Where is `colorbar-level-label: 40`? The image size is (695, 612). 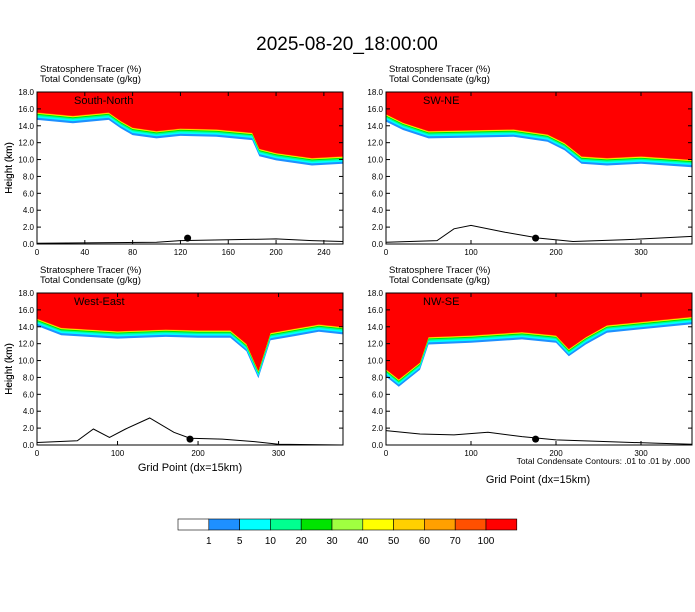 colorbar-level-label: 40 is located at coordinates (363, 541).